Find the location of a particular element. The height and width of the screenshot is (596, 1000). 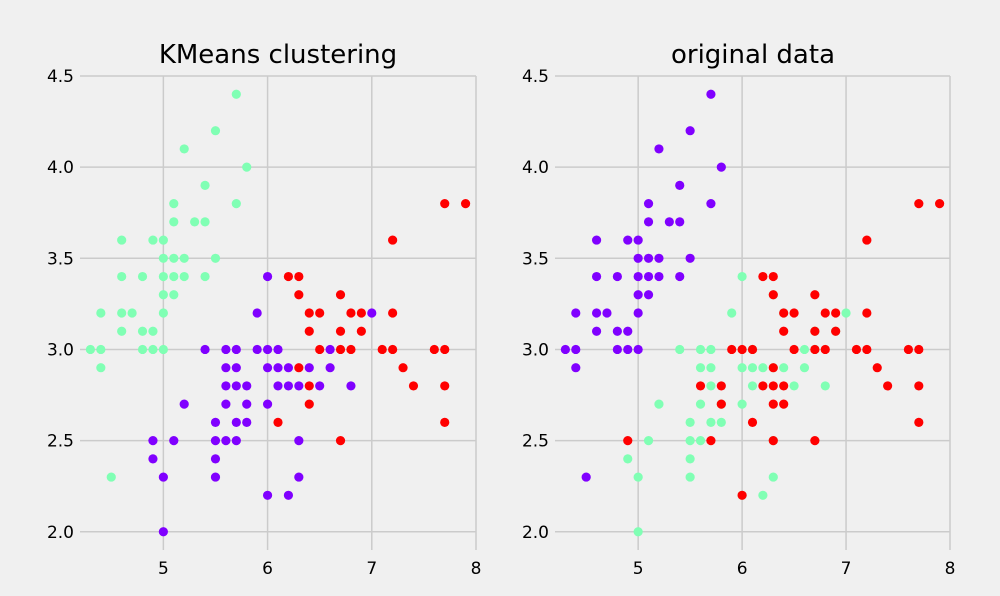

chart-title: KMeans clustering is located at coordinates (278, 55).